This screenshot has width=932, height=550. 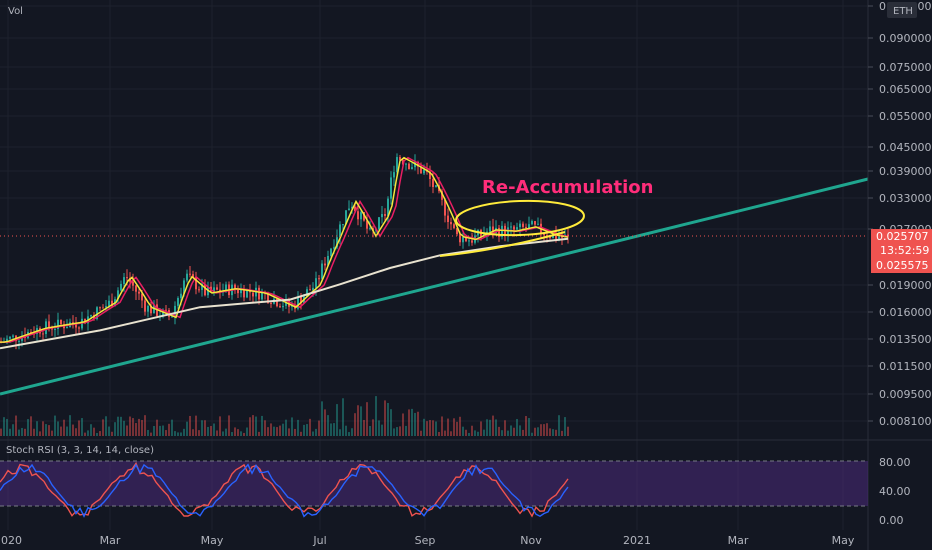 I want to click on stoch-tick-label: 0.00, so click(x=891, y=520).